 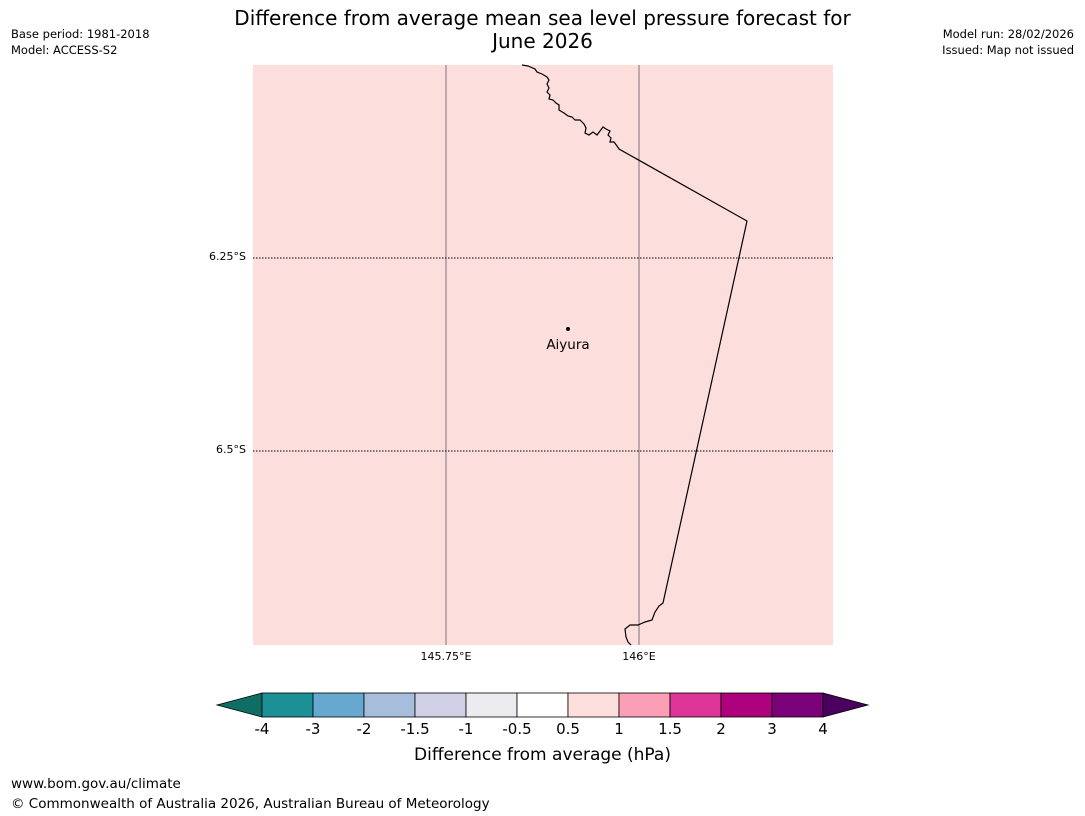 I want to click on model-name: Model: ACCESS-S2, so click(x=64, y=50).